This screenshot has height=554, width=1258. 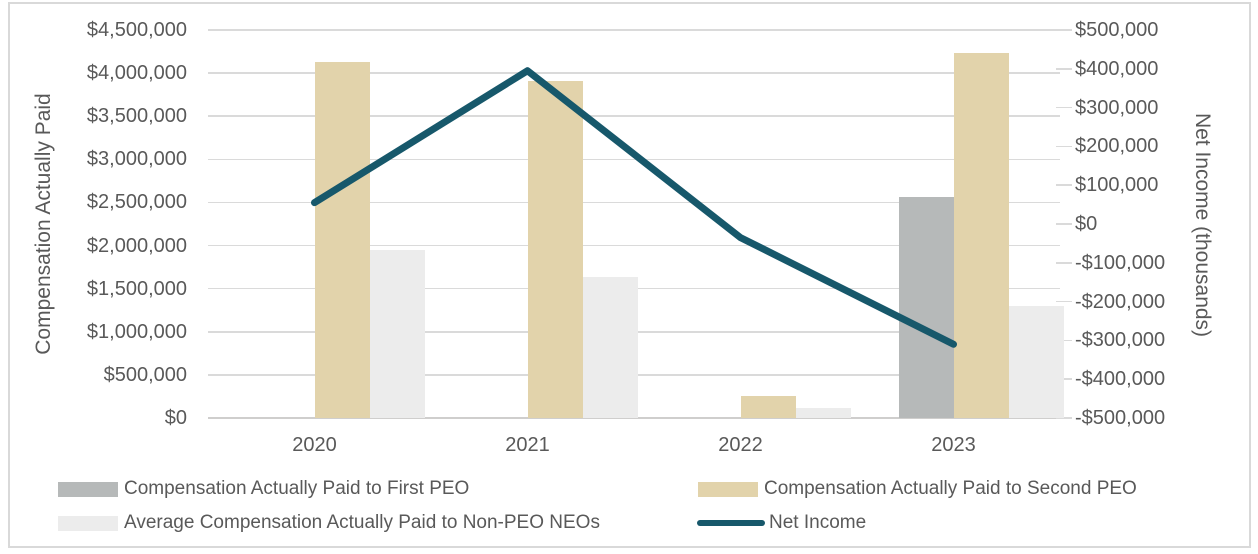 What do you see at coordinates (728, 489) in the screenshot?
I see `legend-swatch-second-peo` at bounding box center [728, 489].